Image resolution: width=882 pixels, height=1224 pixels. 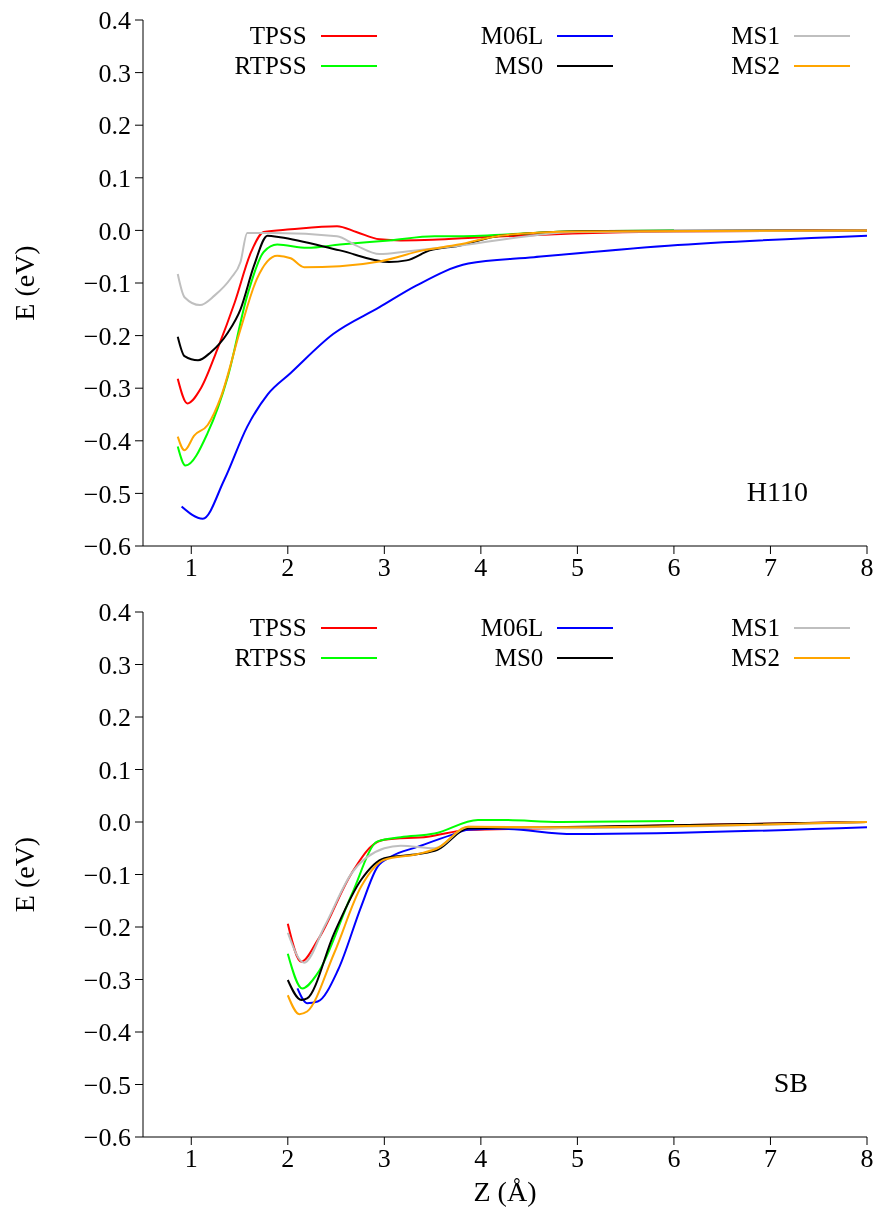 I want to click on annotation: H110, so click(x=777, y=492).